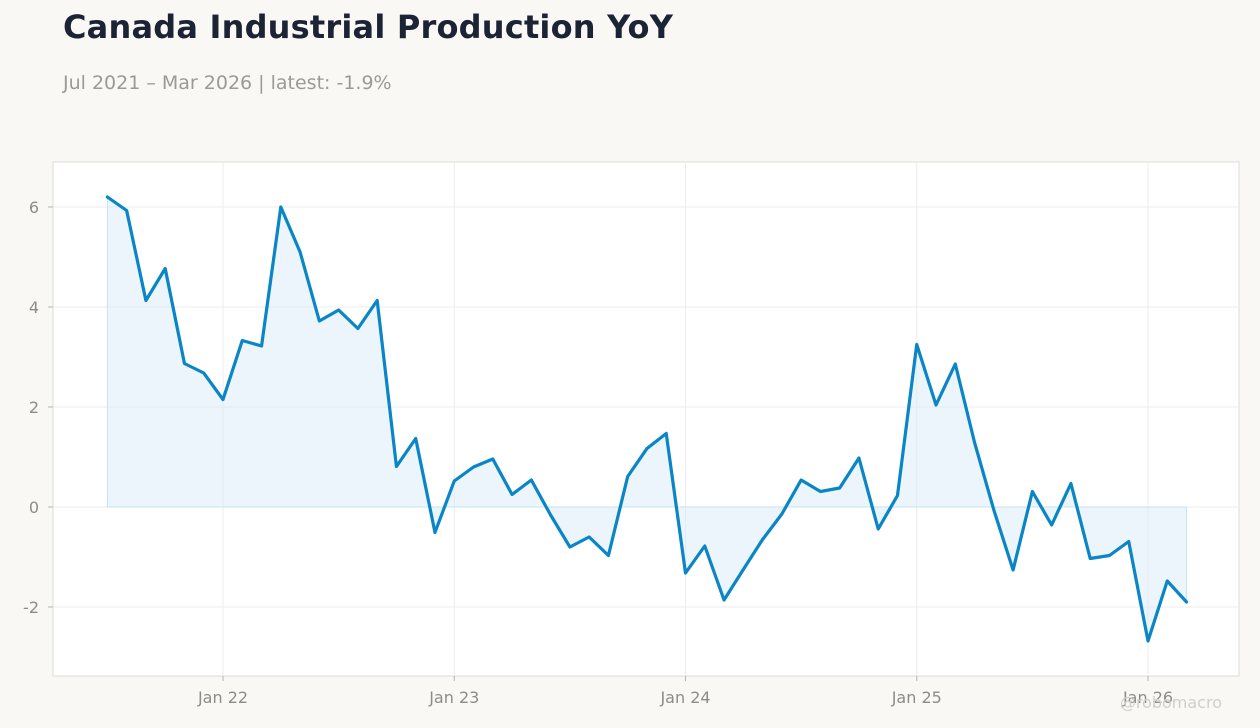 The image size is (1260, 728). I want to click on x-tick-label: Jan 26, so click(1147, 697).